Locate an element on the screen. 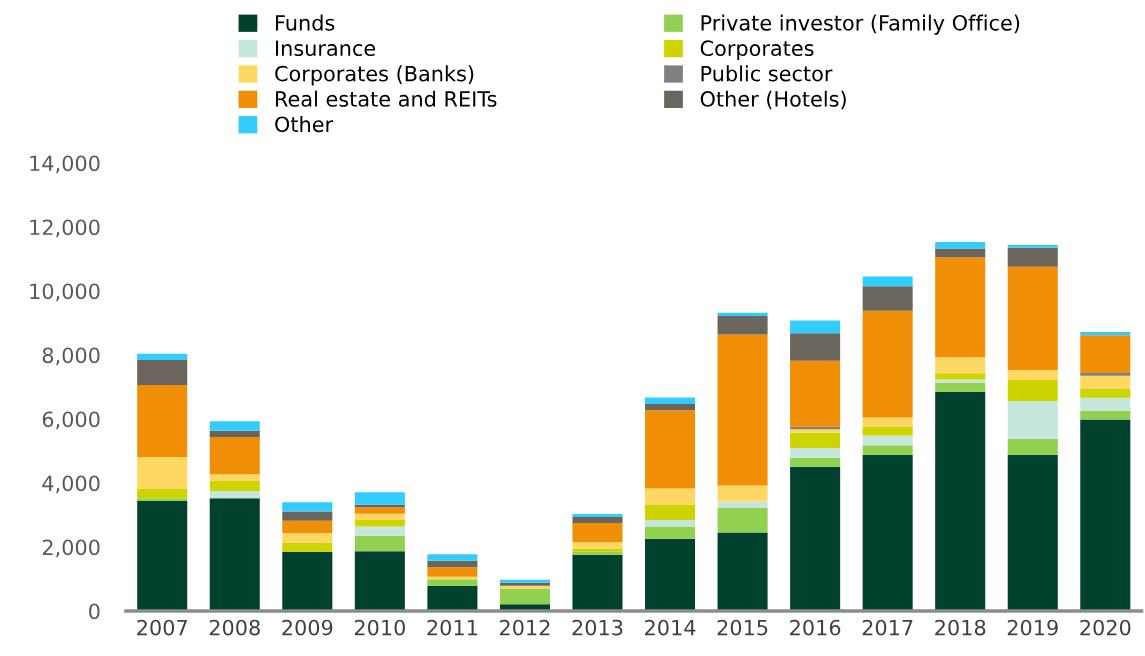 Image resolution: width=1145 pixels, height=656 pixels. x-tick-label: 2011 is located at coordinates (452, 627).